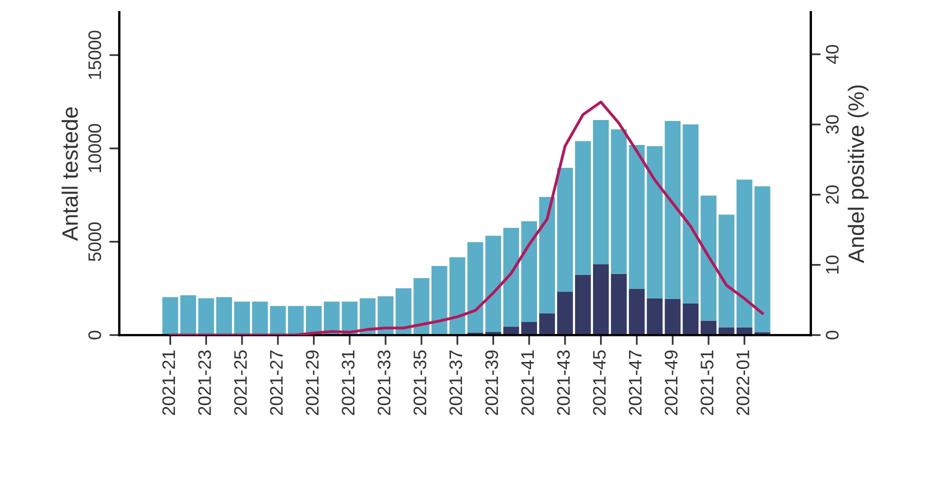  What do you see at coordinates (312, 382) in the screenshot?
I see `x-tick-label: 2021-29` at bounding box center [312, 382].